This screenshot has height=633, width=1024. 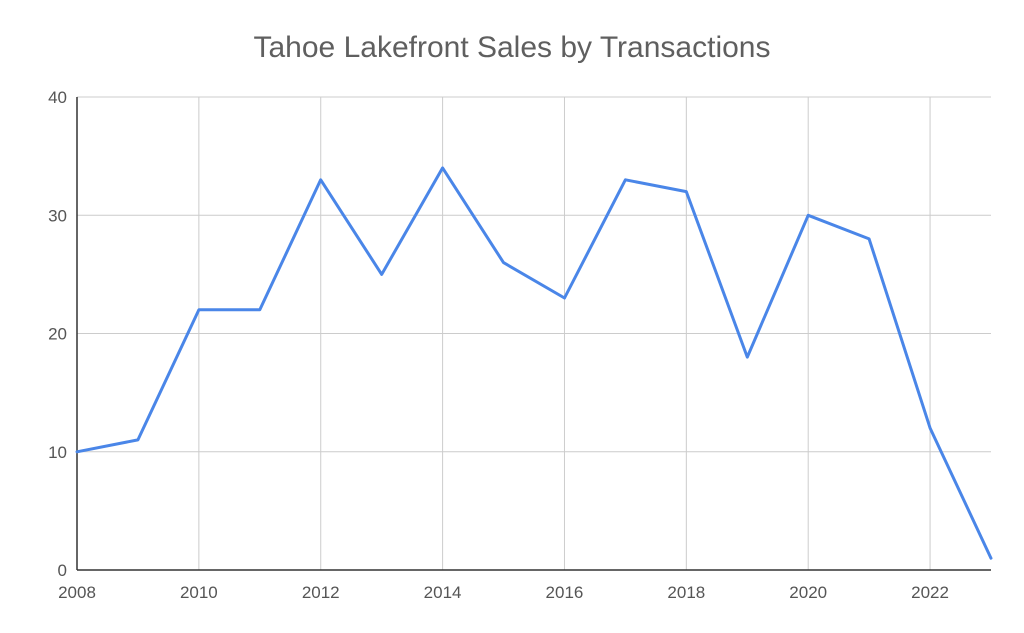 What do you see at coordinates (199, 592) in the screenshot?
I see `x-tick-label: 2010` at bounding box center [199, 592].